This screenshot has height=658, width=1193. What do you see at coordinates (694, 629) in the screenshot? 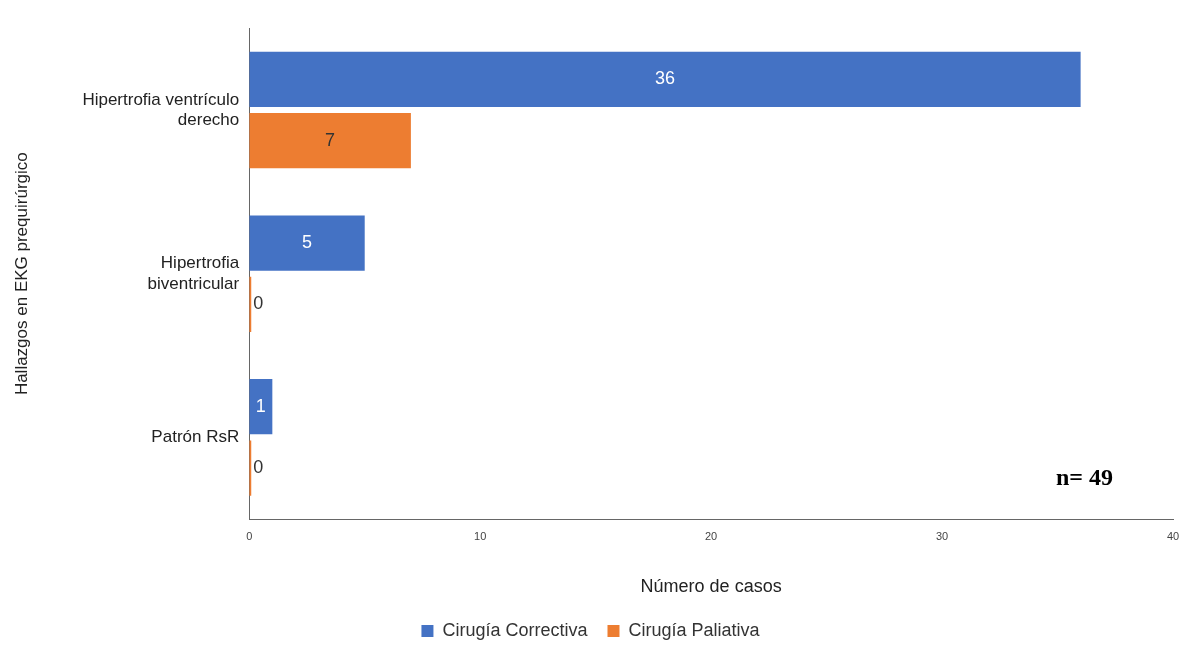
I see `legend-label: Cirugía Paliativa` at bounding box center [694, 629].